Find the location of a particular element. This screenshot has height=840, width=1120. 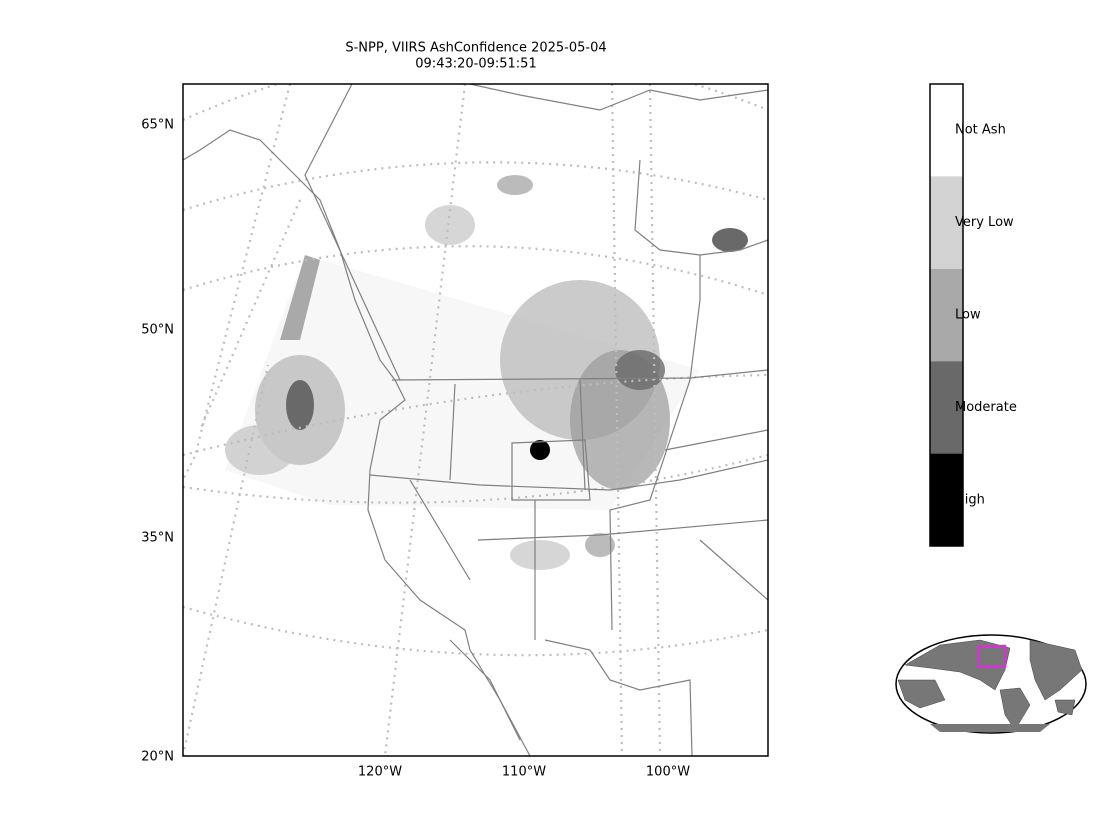

colorbar-label: Low is located at coordinates (968, 315).